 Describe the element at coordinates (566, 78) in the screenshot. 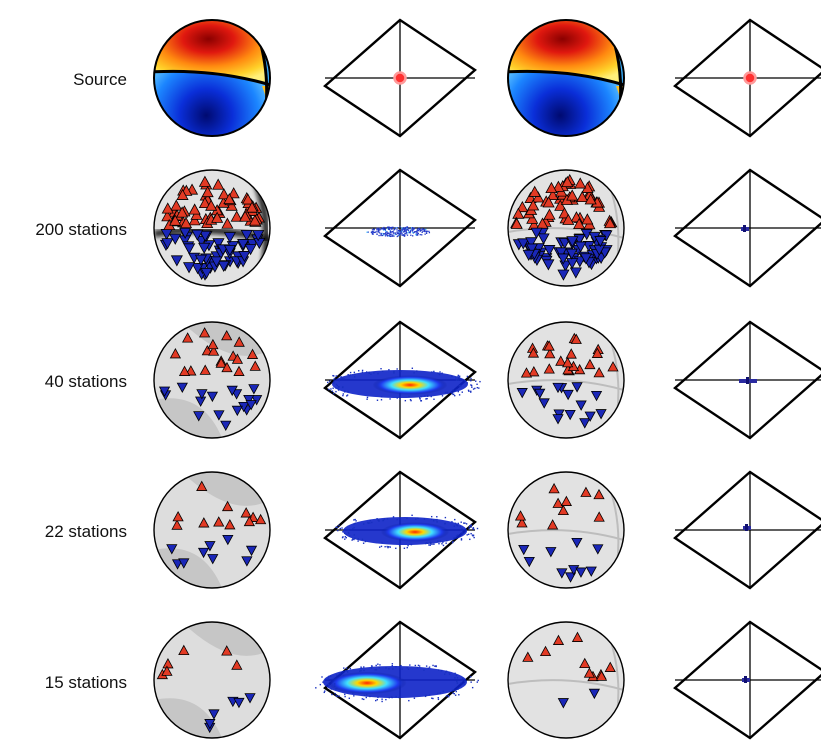

I see `panel-source-beachball-b` at that location.